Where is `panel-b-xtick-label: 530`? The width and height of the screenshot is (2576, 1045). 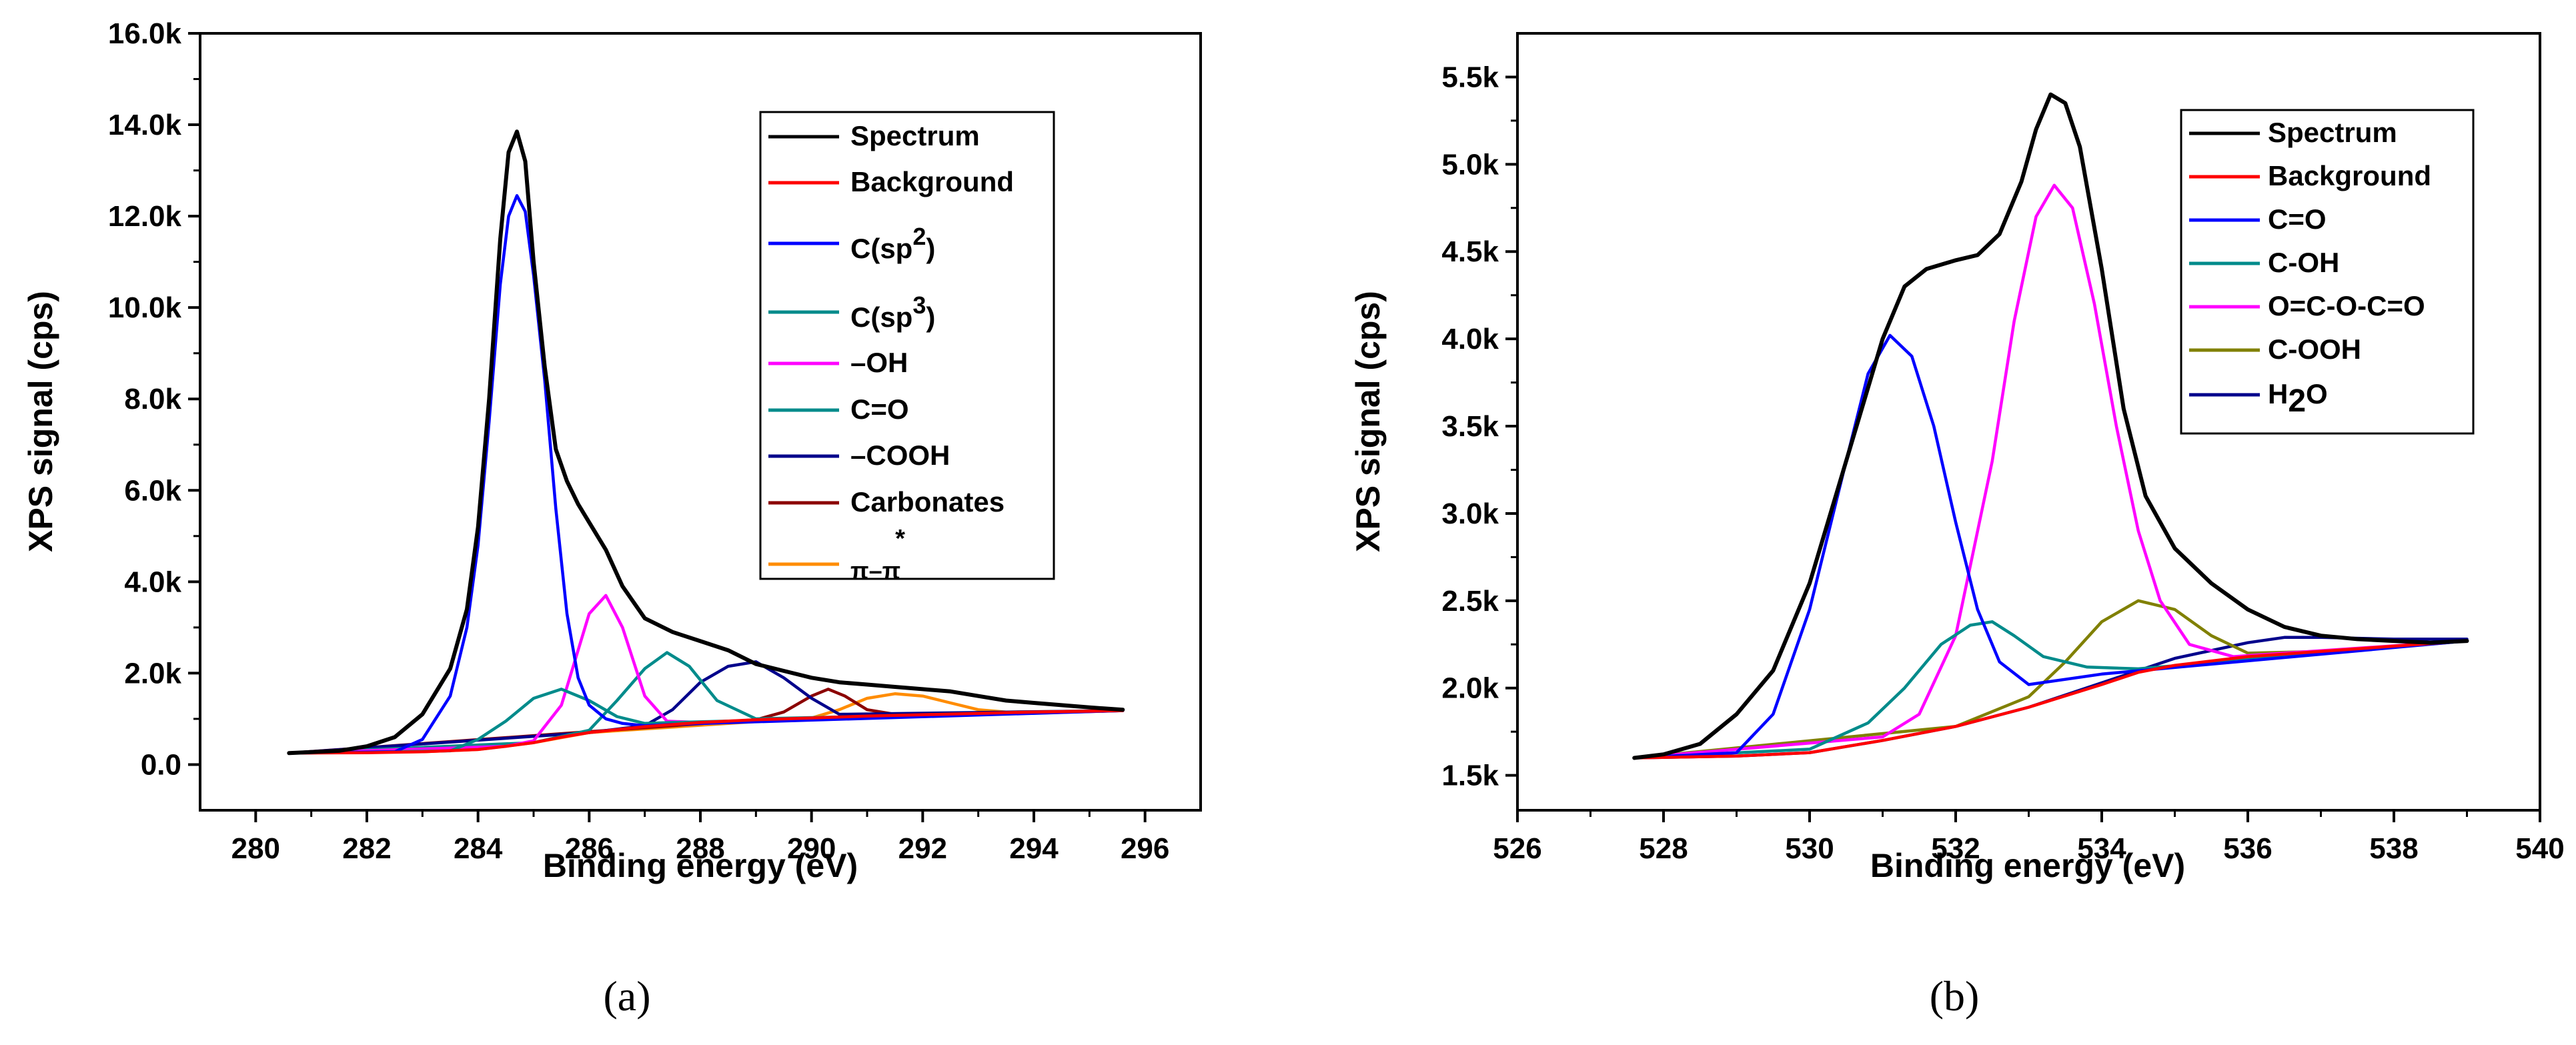
panel-b-xtick-label: 530 is located at coordinates (1809, 848).